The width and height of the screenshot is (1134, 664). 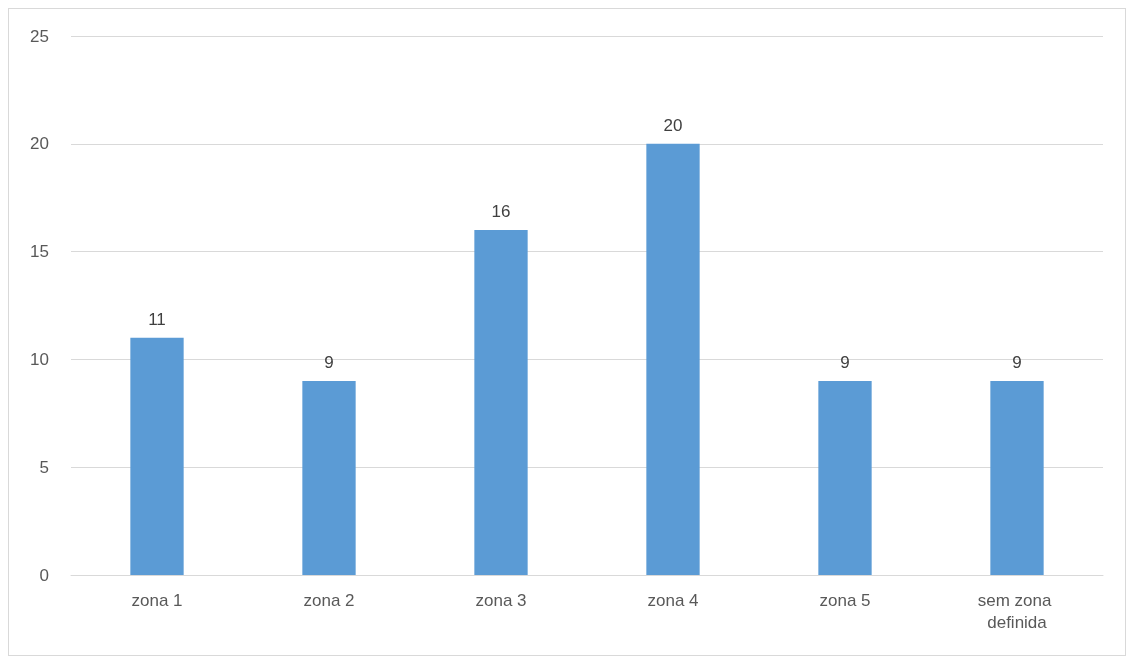 I want to click on data-label: 20, so click(x=673, y=125).